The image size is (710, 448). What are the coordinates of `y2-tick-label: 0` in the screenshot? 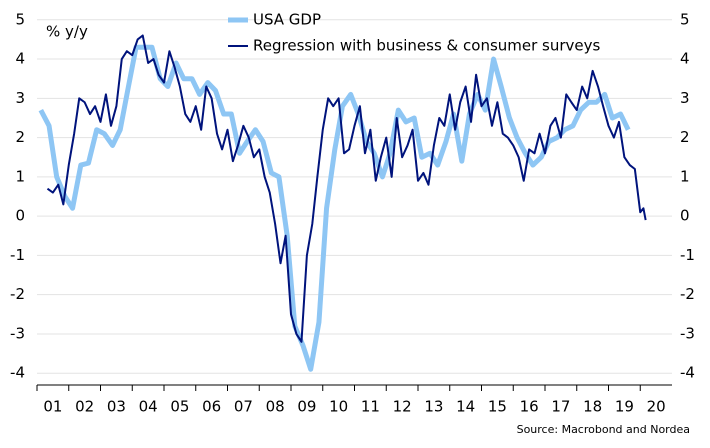 It's located at (685, 216).